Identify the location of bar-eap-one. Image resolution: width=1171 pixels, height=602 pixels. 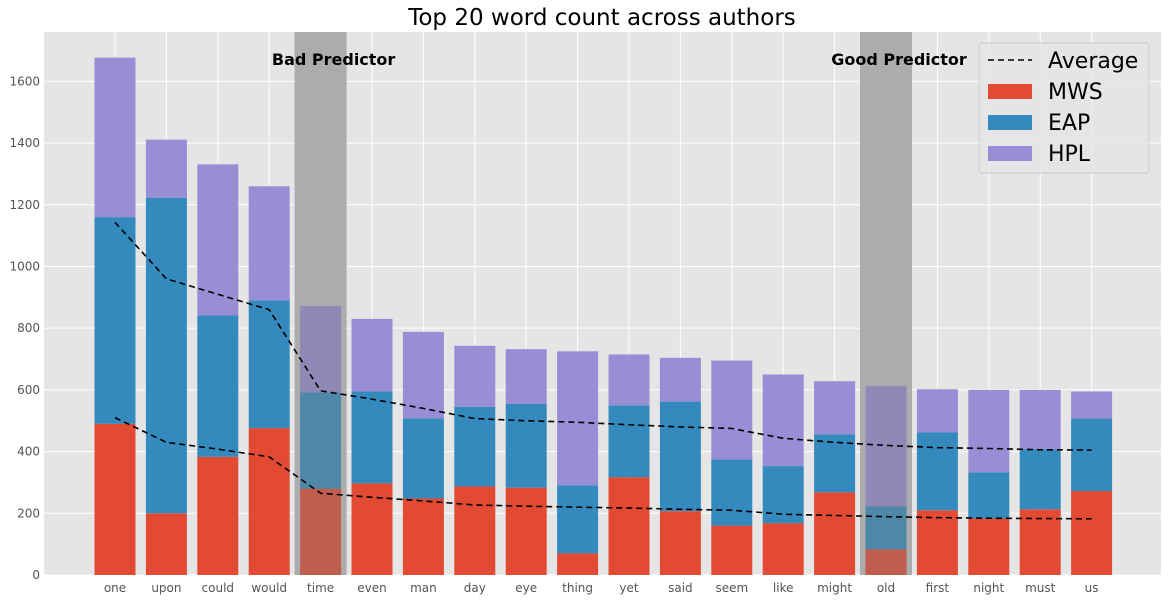
(115, 320).